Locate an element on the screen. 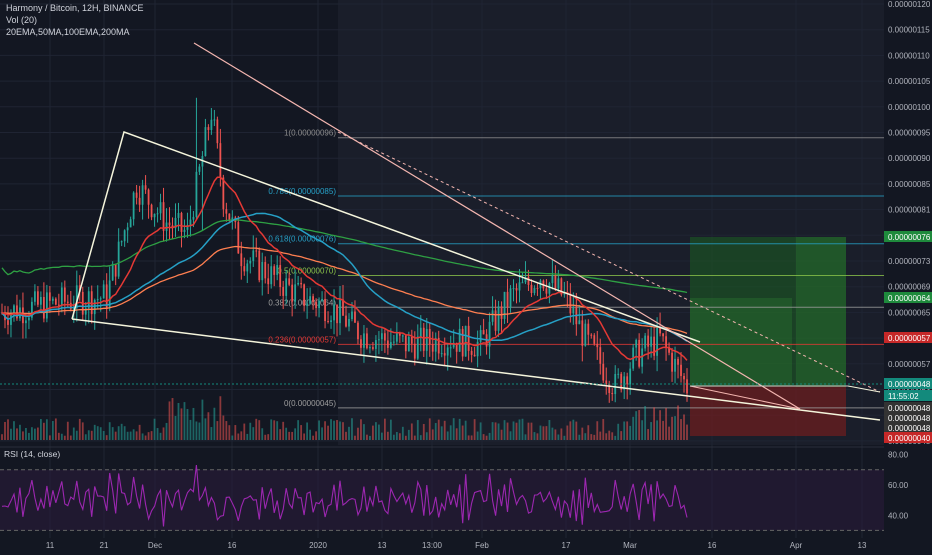  price-tick-label: 0.00000120 is located at coordinates (909, 4).